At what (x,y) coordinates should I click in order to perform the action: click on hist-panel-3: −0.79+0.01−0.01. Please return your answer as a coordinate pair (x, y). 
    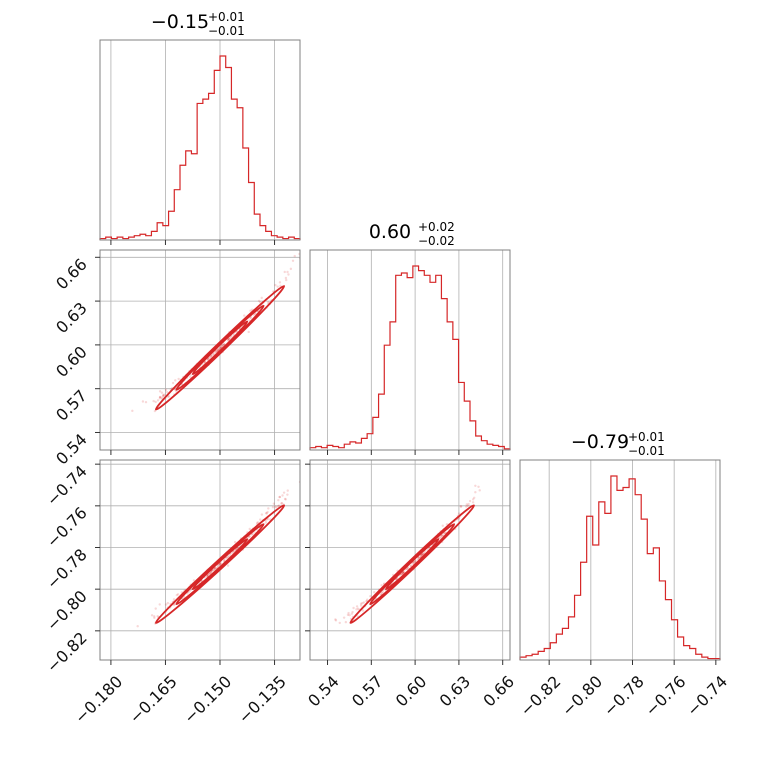
    Looking at the image, I should click on (620, 547).